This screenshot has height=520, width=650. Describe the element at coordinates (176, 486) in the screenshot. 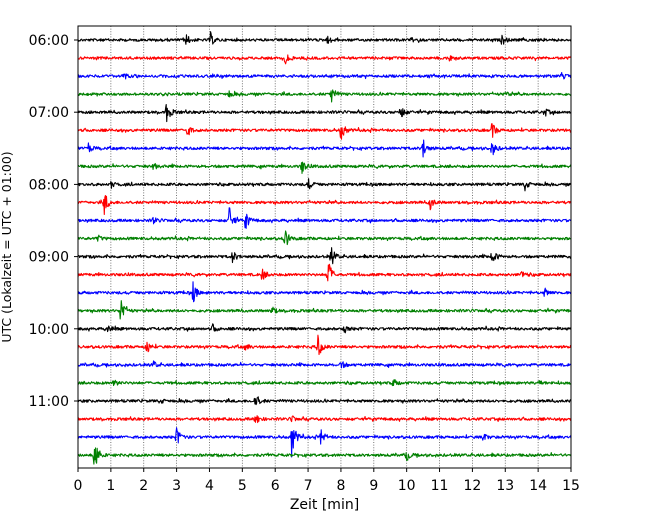

I see `x-tick-label: 3` at that location.